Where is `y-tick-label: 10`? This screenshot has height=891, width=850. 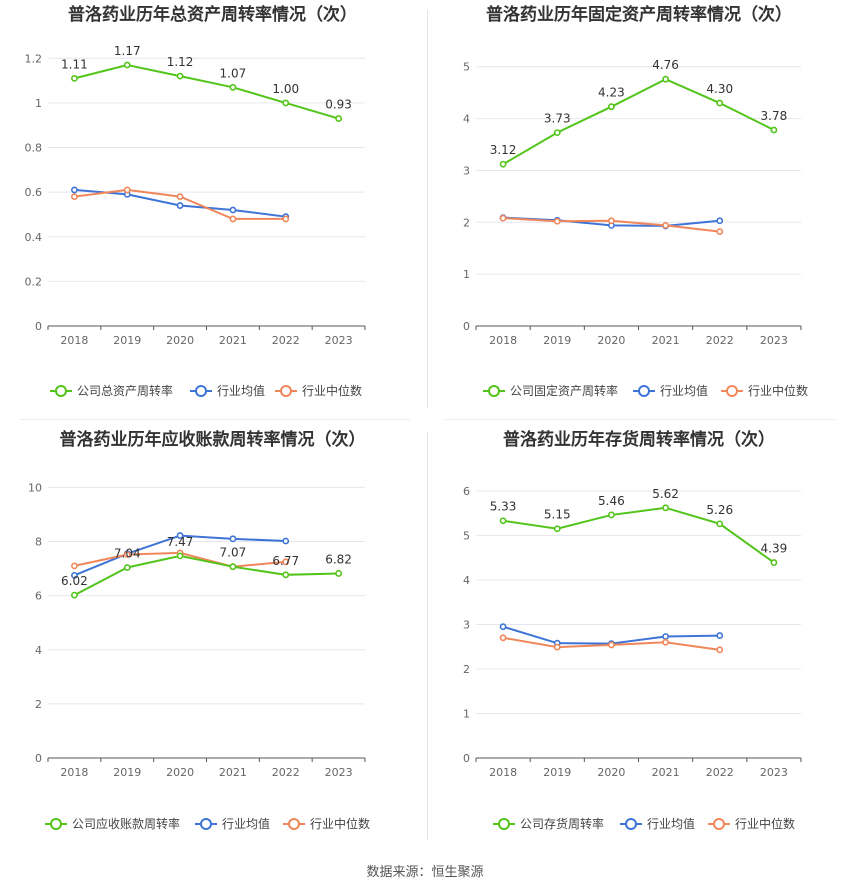
y-tick-label: 10 is located at coordinates (35, 487).